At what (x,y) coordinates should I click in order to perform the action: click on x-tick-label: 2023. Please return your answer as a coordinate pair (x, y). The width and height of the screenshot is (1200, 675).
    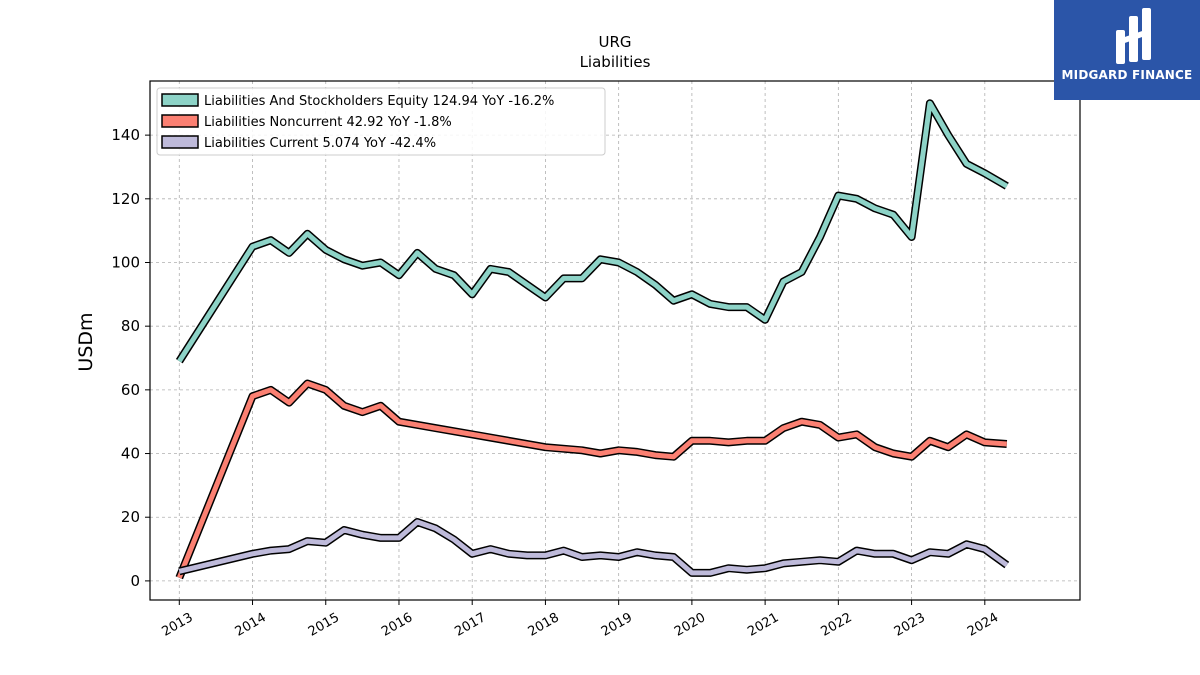
    Looking at the image, I should click on (910, 625).